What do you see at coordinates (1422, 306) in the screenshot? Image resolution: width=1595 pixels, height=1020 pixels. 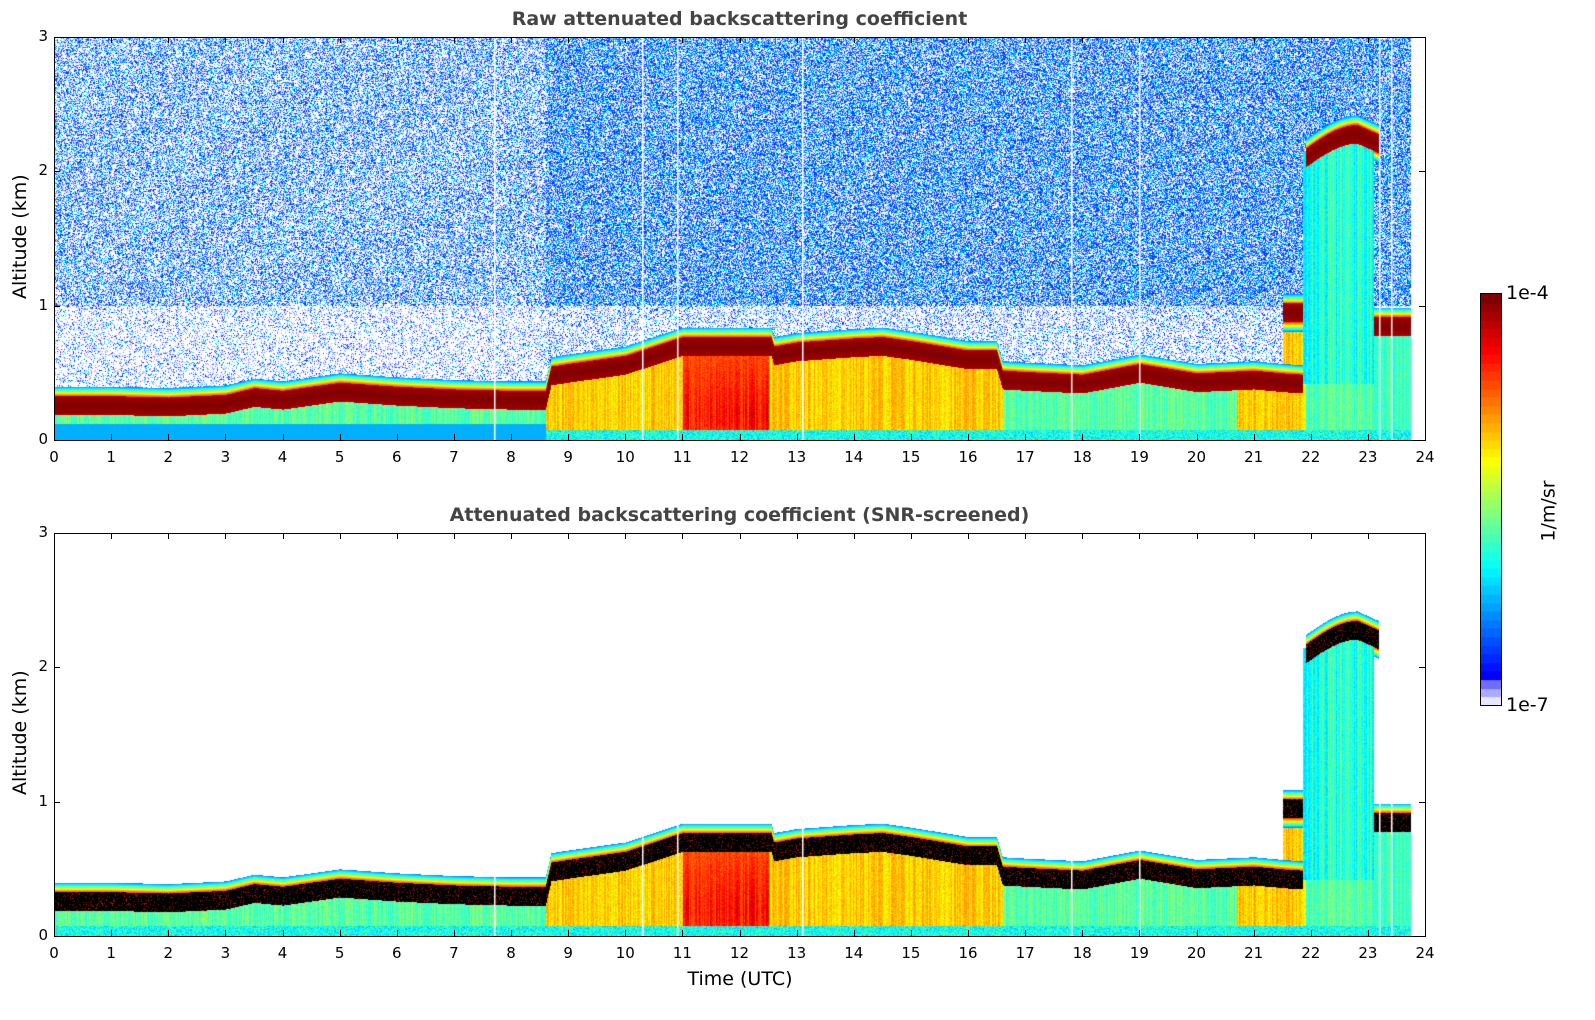 I see `panel1-ytick-right` at bounding box center [1422, 306].